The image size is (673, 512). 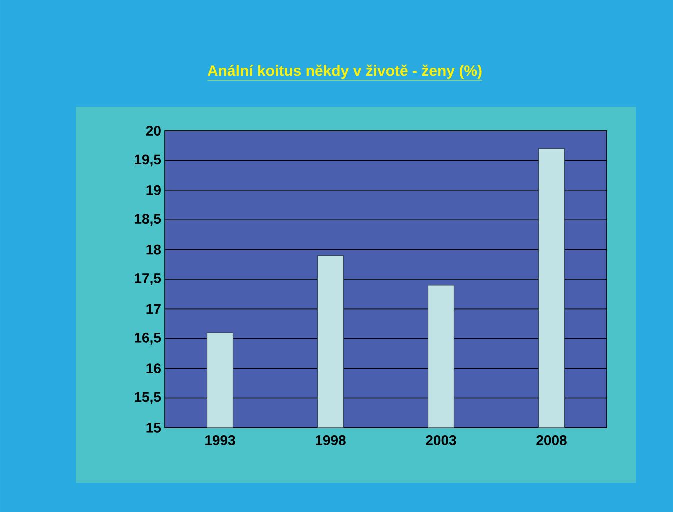 I want to click on y-tick-label: 17, so click(x=153, y=309).